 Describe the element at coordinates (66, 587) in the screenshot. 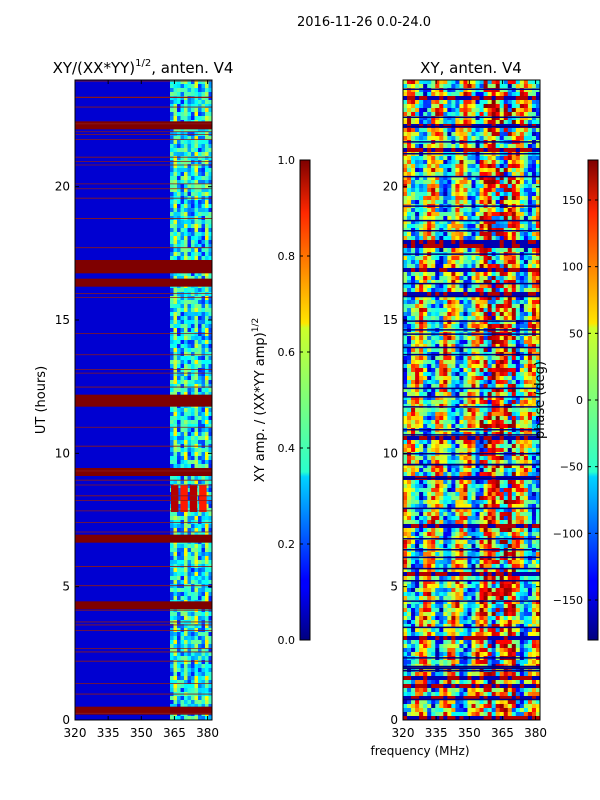

I see `left-y-tick-label: 5` at that location.